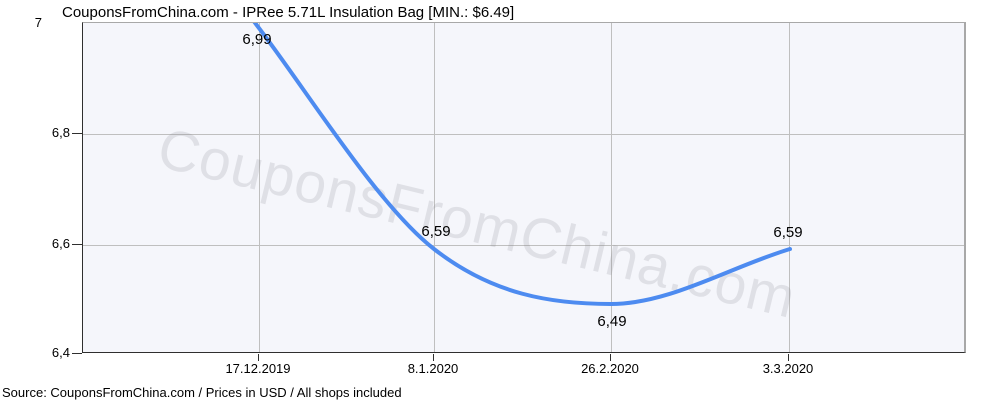 The width and height of the screenshot is (1000, 400). I want to click on y-axis-label-7: 7, so click(38, 22).